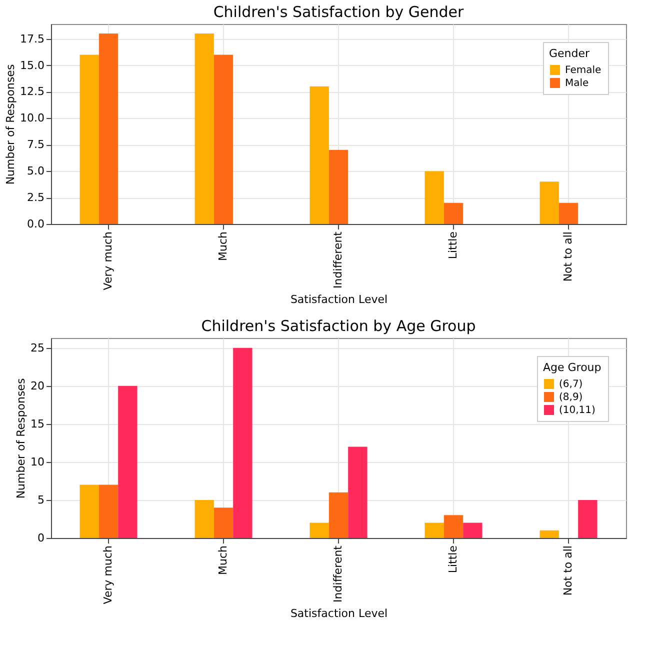 This screenshot has height=652, width=660. Describe the element at coordinates (32, 65) in the screenshot. I see `y-tick-label: 15.0` at that location.